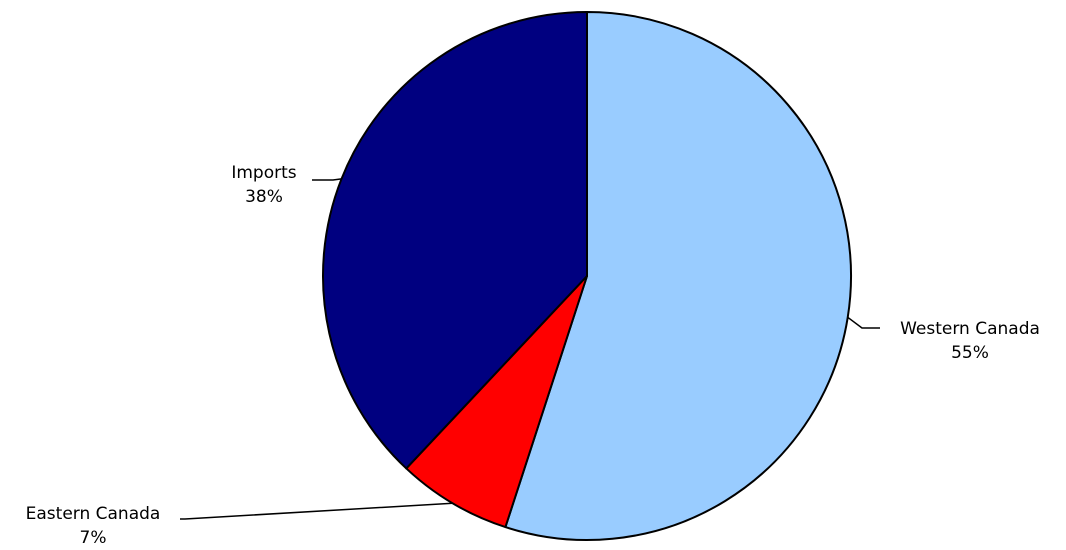 This screenshot has width=1066, height=550. Describe the element at coordinates (863, 322) in the screenshot. I see `leader-line-western-canada` at that location.